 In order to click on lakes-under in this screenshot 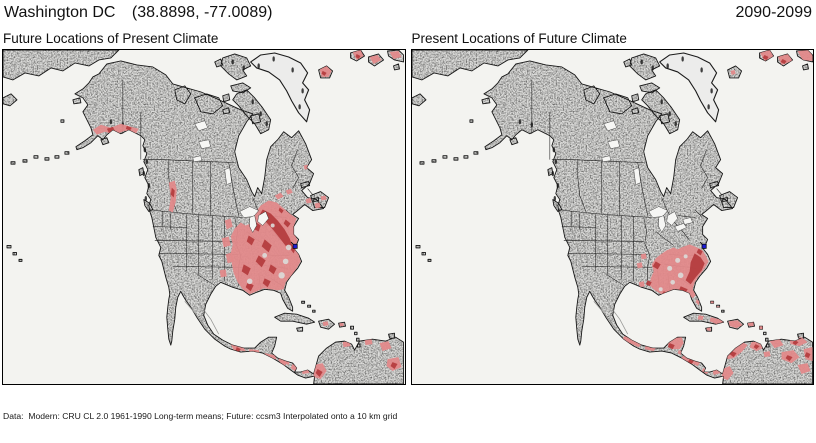, I will do `click(683, 224)`.